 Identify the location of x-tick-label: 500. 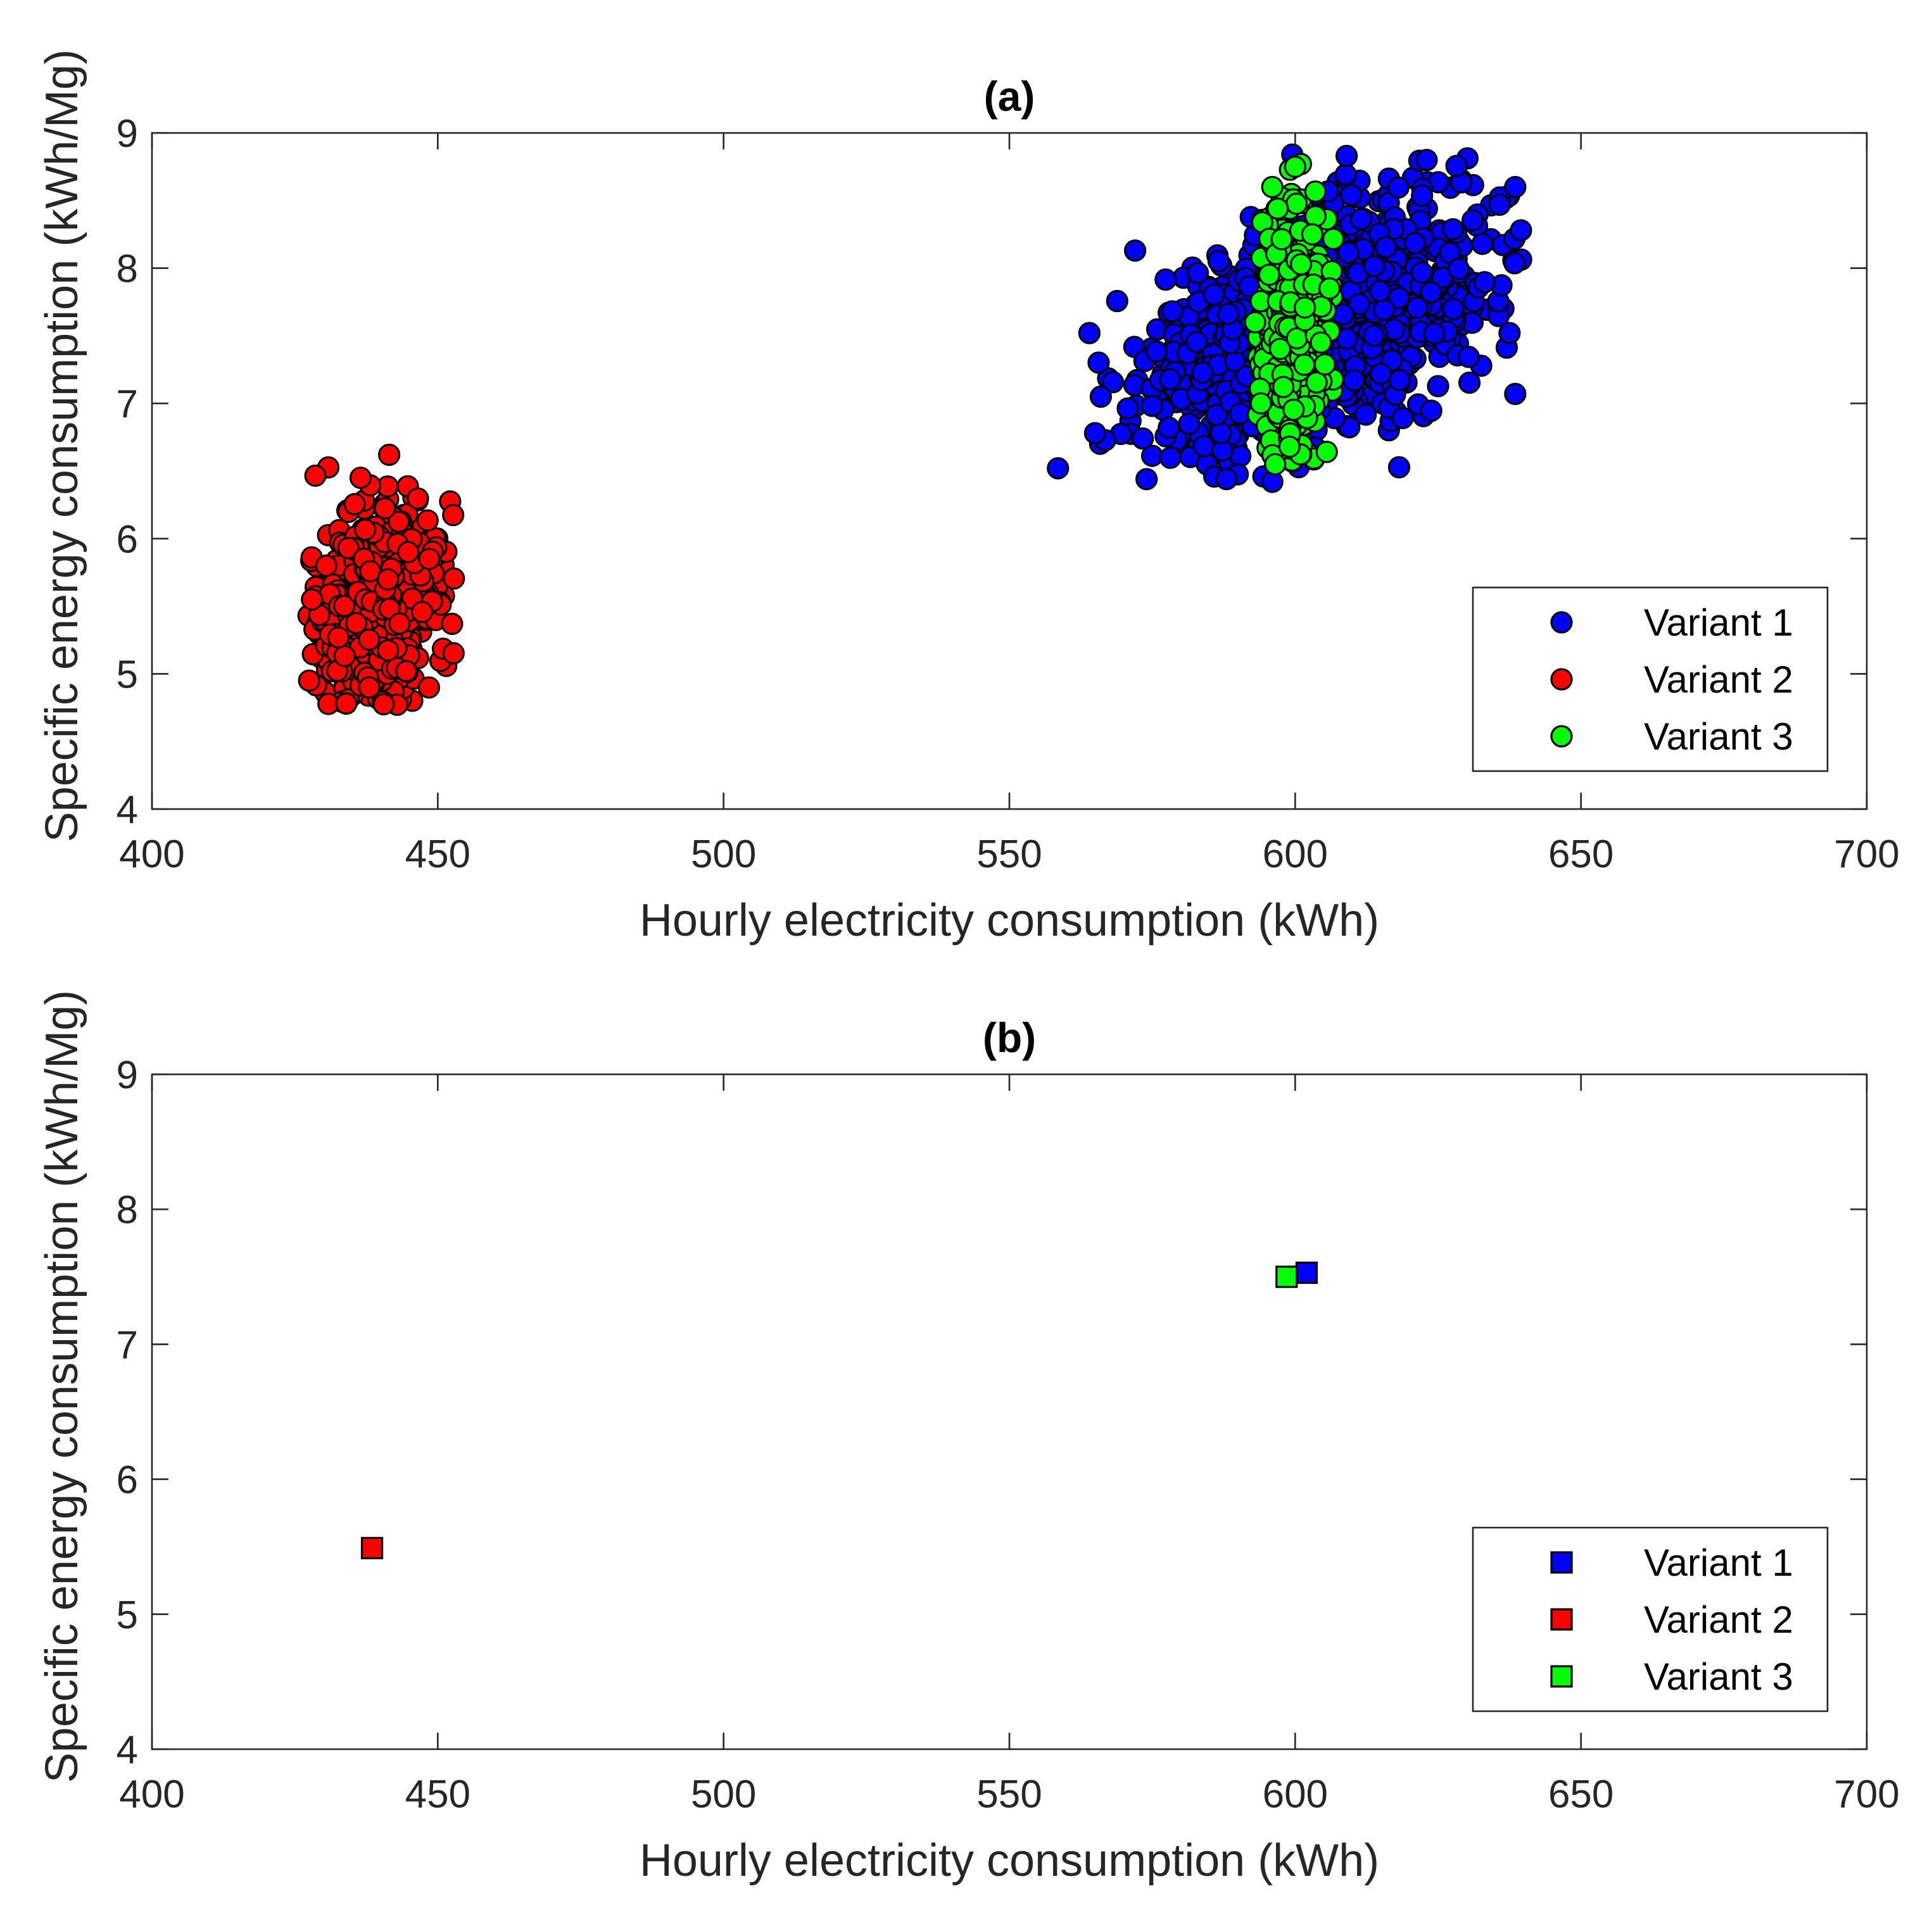
(723, 1795).